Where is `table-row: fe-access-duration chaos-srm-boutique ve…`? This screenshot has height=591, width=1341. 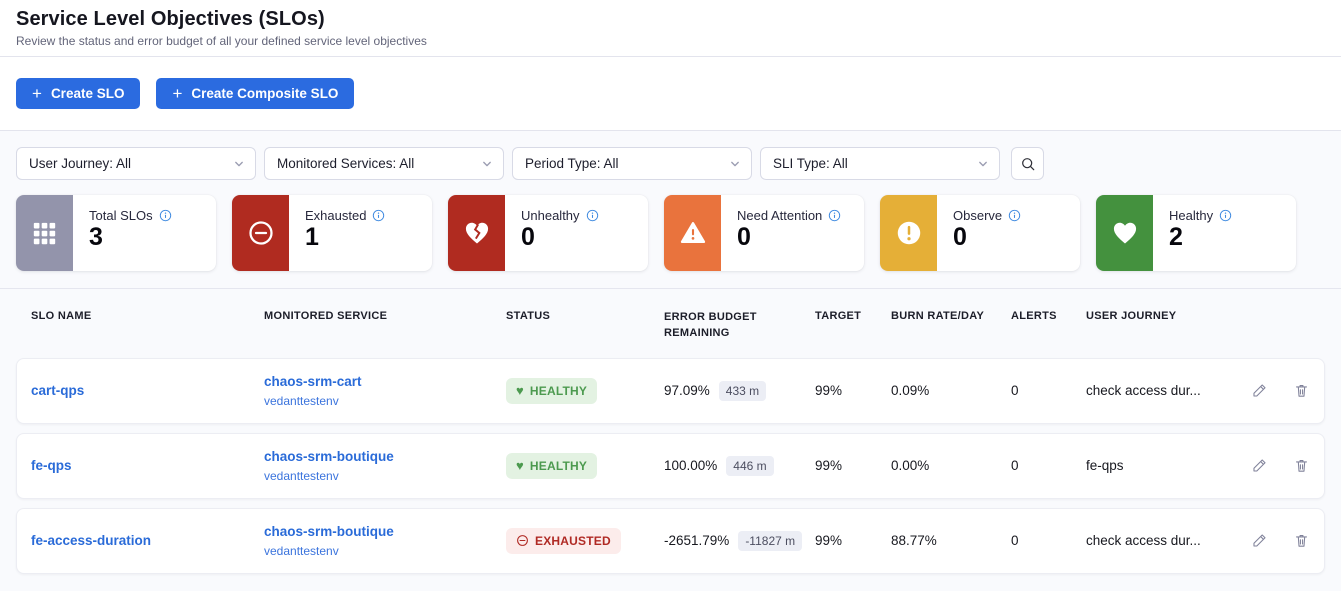 table-row: fe-access-duration chaos-srm-boutique ve… is located at coordinates (670, 540).